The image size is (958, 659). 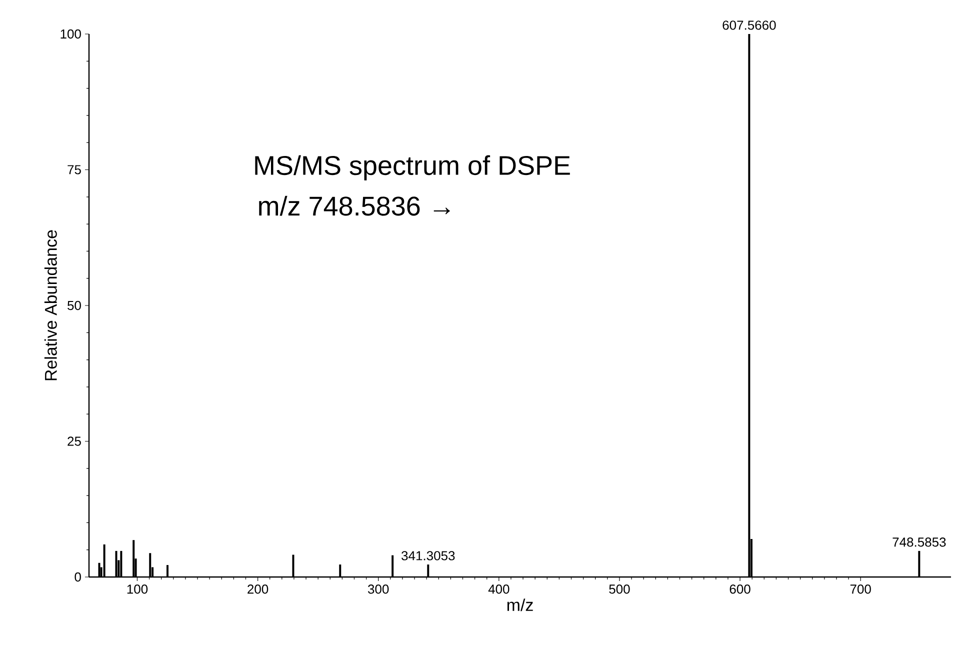 What do you see at coordinates (74, 305) in the screenshot?
I see `y-tick-label: 50` at bounding box center [74, 305].